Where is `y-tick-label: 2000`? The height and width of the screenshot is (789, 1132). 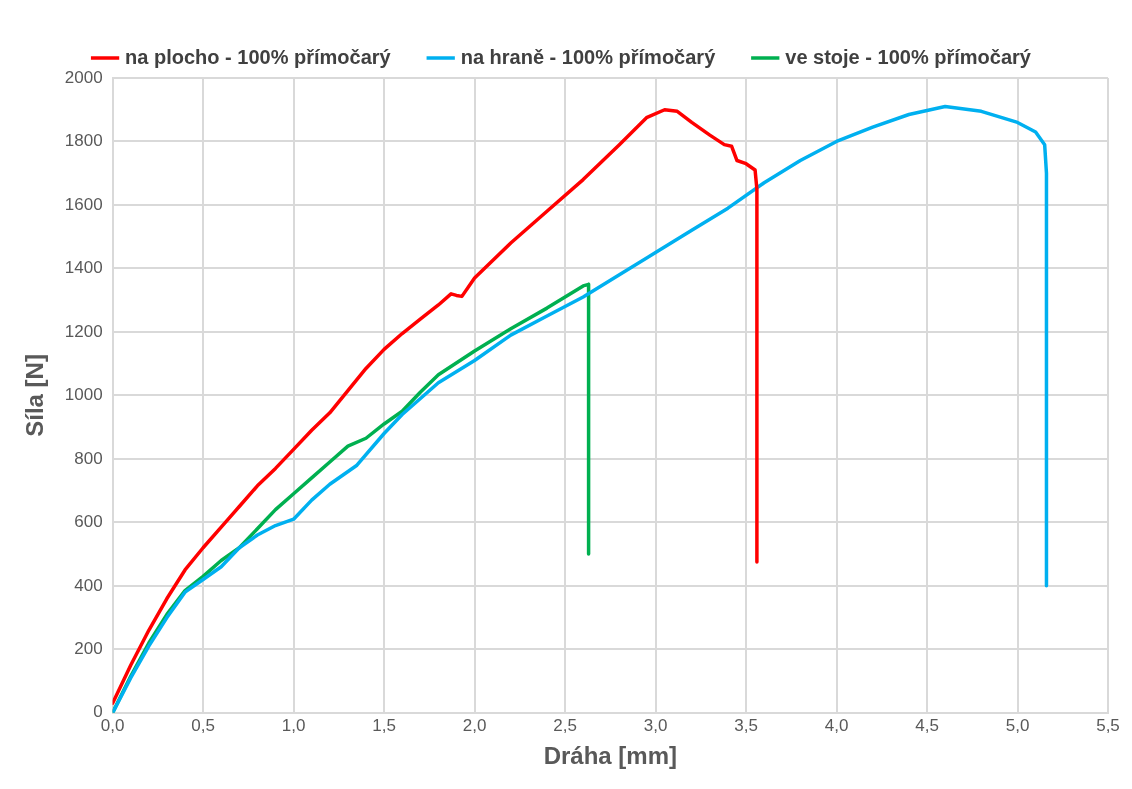
y-tick-label: 2000 is located at coordinates (83, 77).